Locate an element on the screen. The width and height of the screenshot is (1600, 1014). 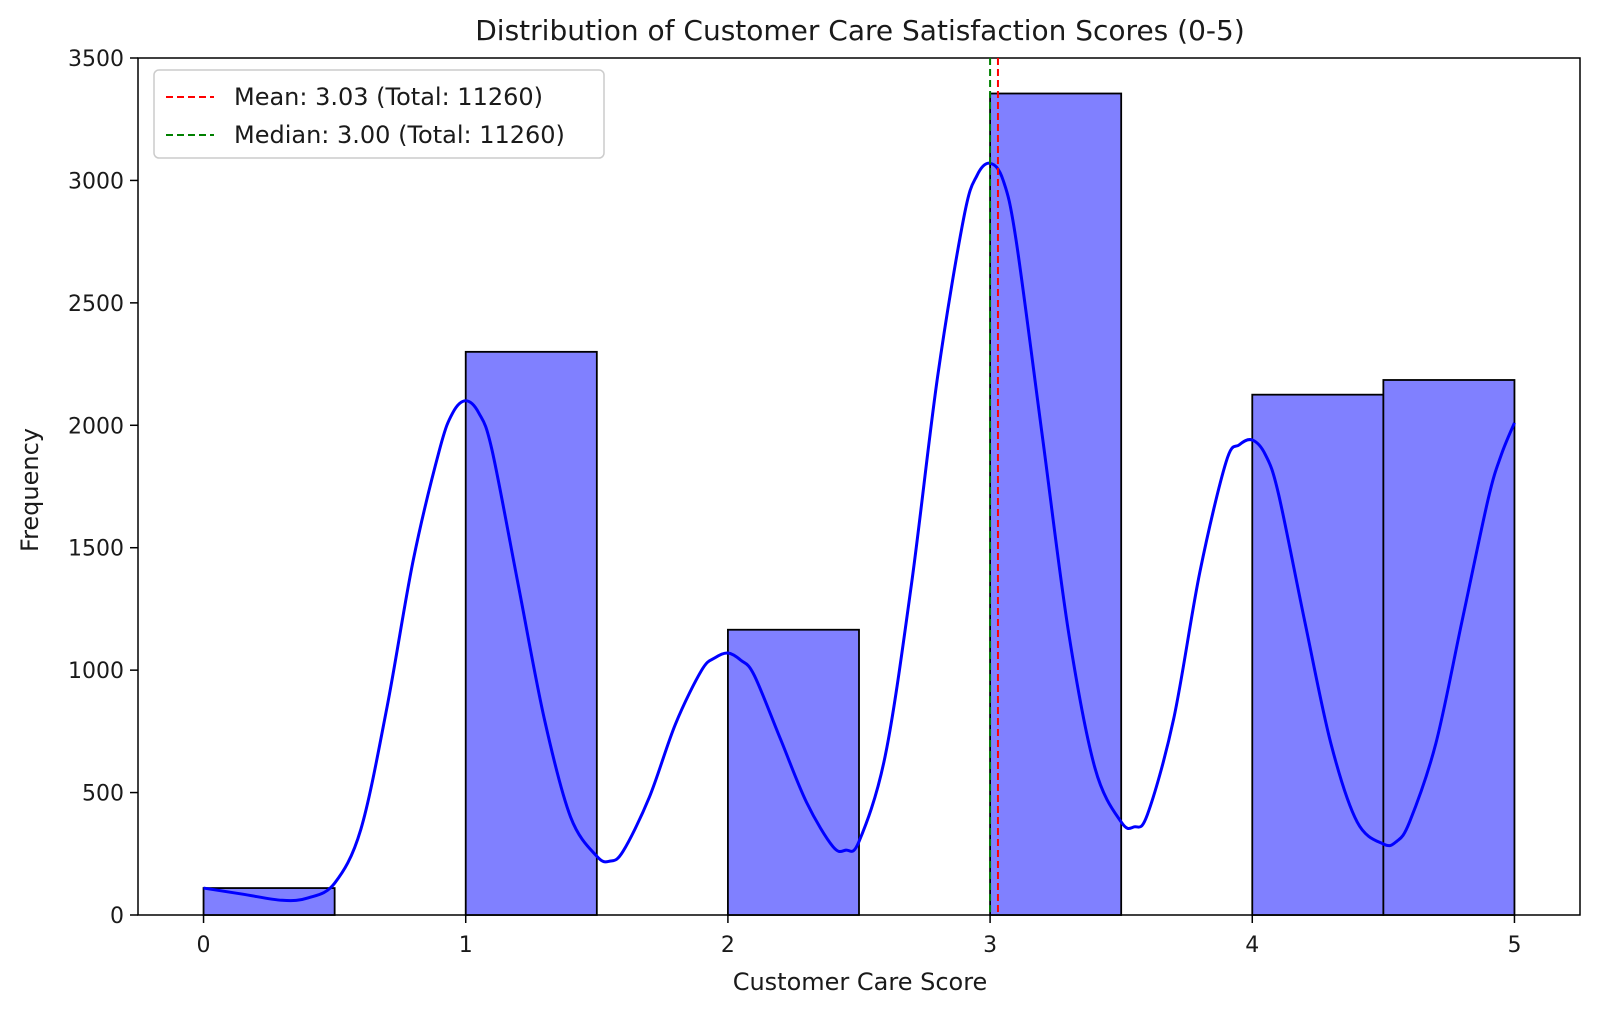
y-axis: 0 500 1000 1500 2000 2500 3000 3500 is located at coordinates (103, 488).